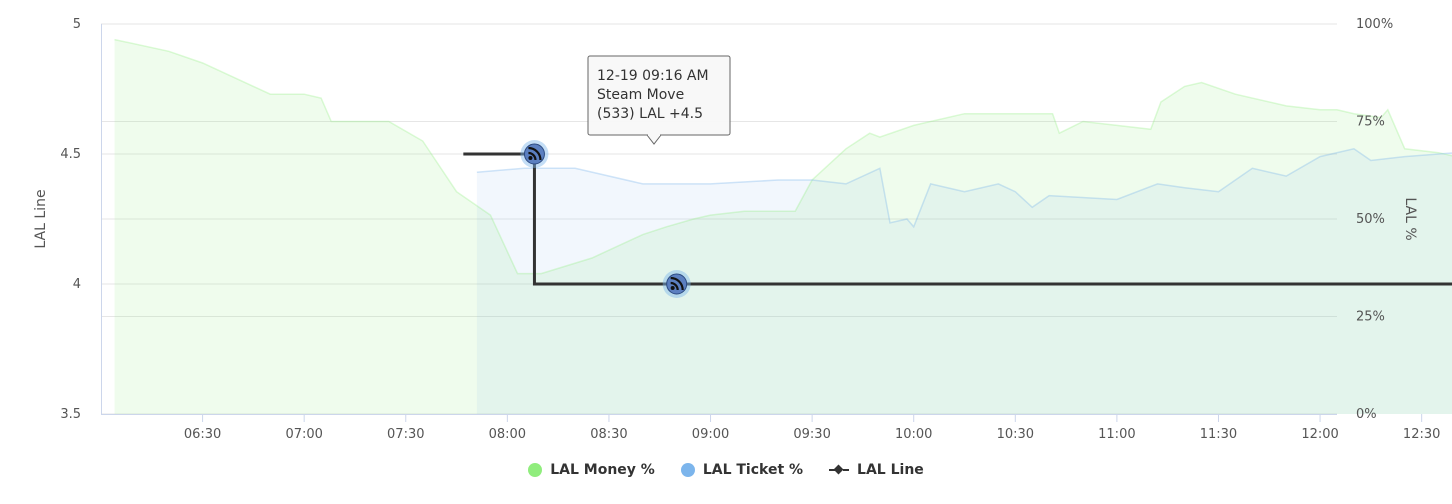 The width and height of the screenshot is (1452, 504). Describe the element at coordinates (1319, 434) in the screenshot. I see `x-tick-label: 12:00` at that location.